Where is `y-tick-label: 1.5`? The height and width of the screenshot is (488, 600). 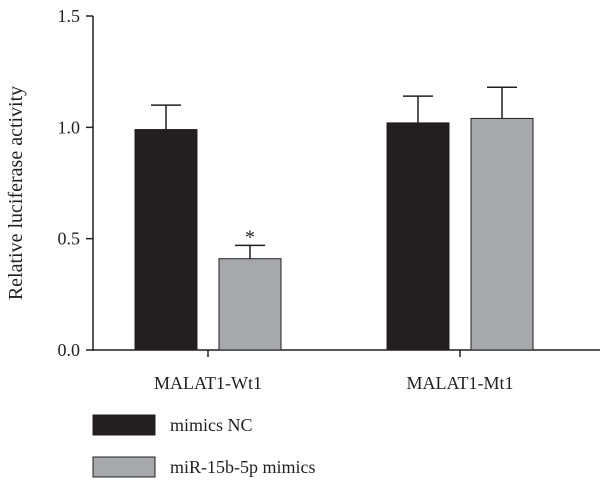
y-tick-label: 1.5 is located at coordinates (69, 16).